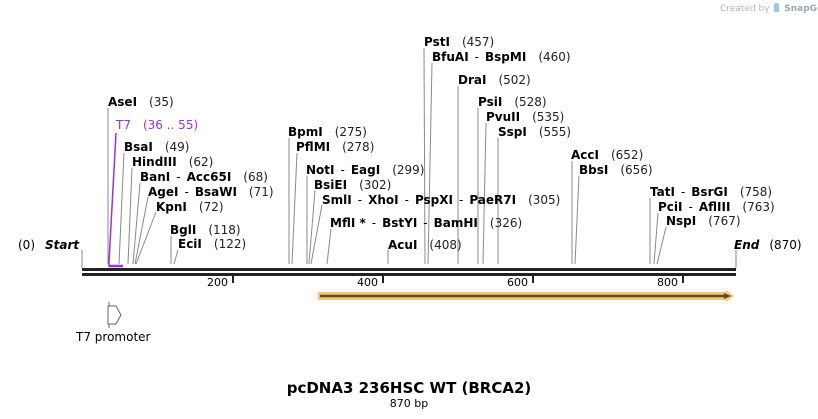  I want to click on orf-feature-arrow, so click(526, 296).